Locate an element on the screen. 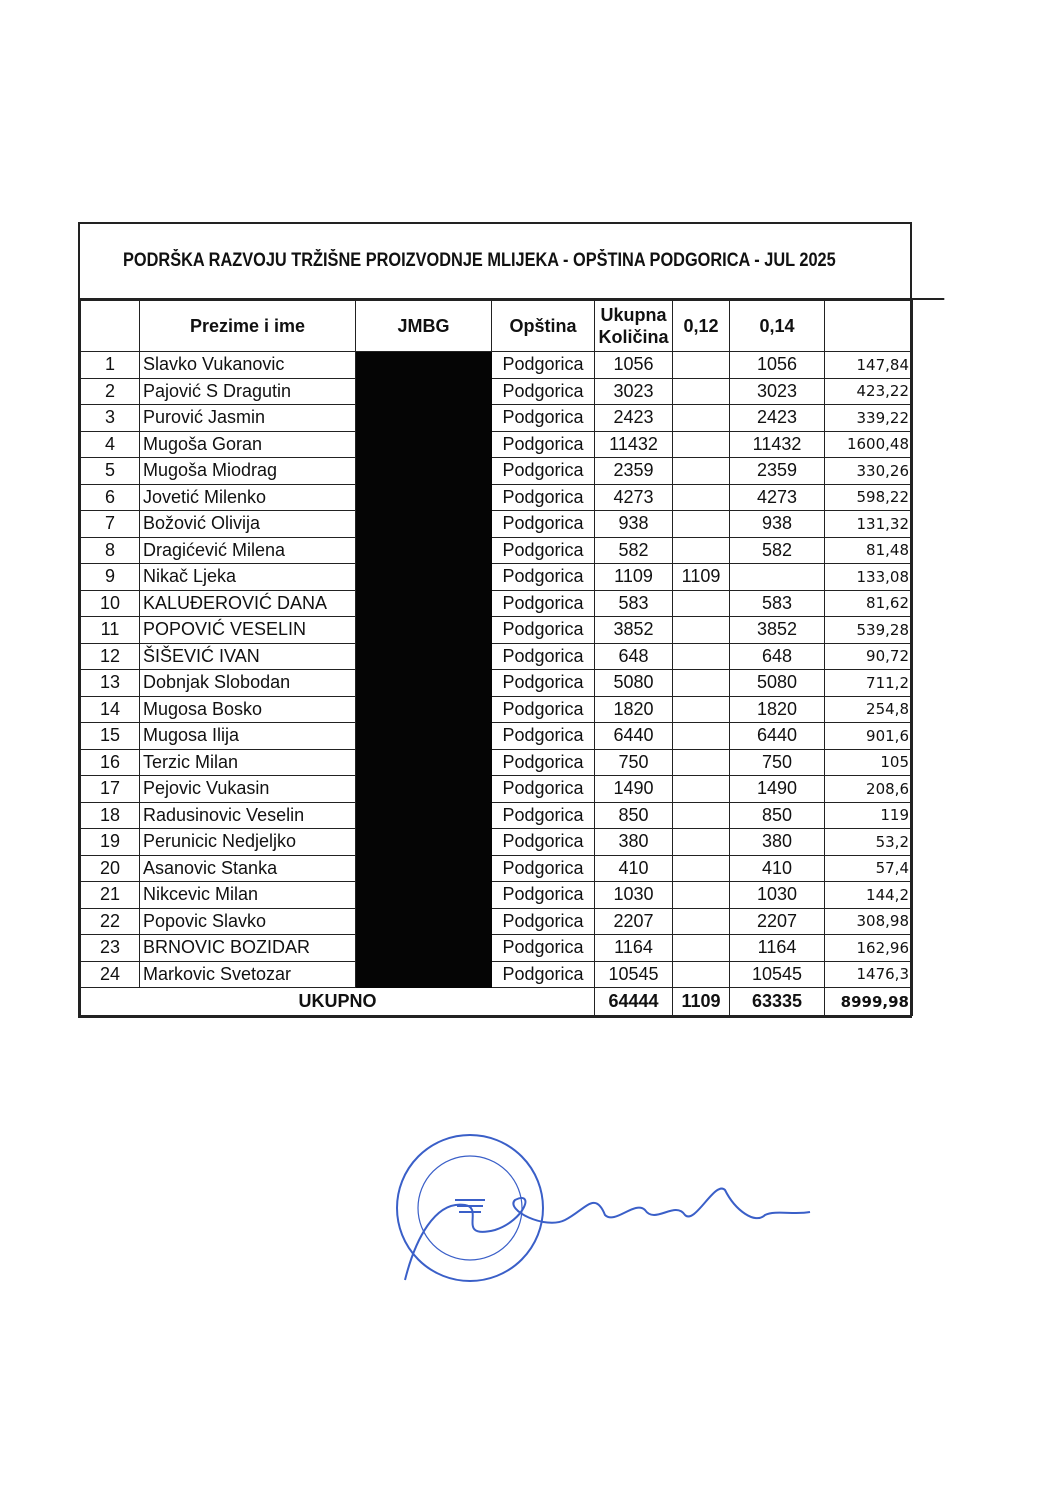 This screenshot has width=1056, height=1490. row-amount: 53,2 is located at coordinates (868, 842).